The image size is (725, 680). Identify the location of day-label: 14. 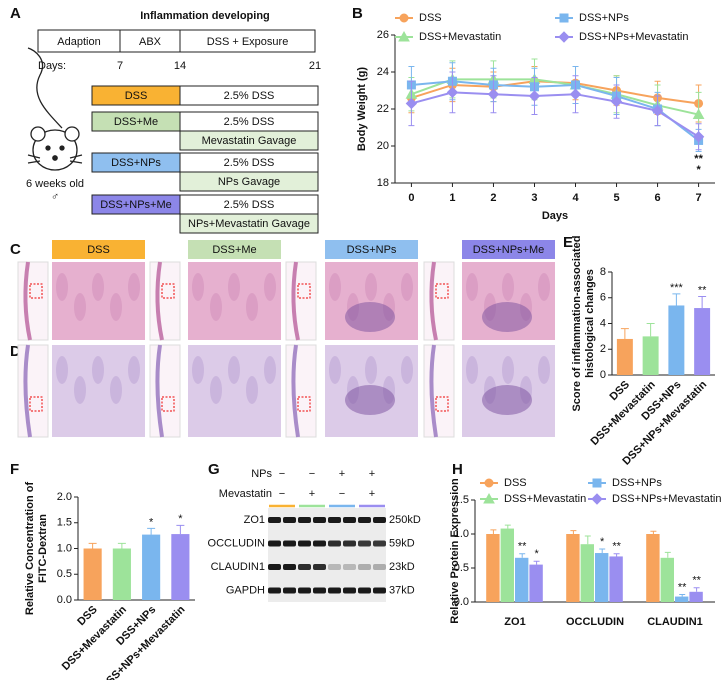
(180, 66).